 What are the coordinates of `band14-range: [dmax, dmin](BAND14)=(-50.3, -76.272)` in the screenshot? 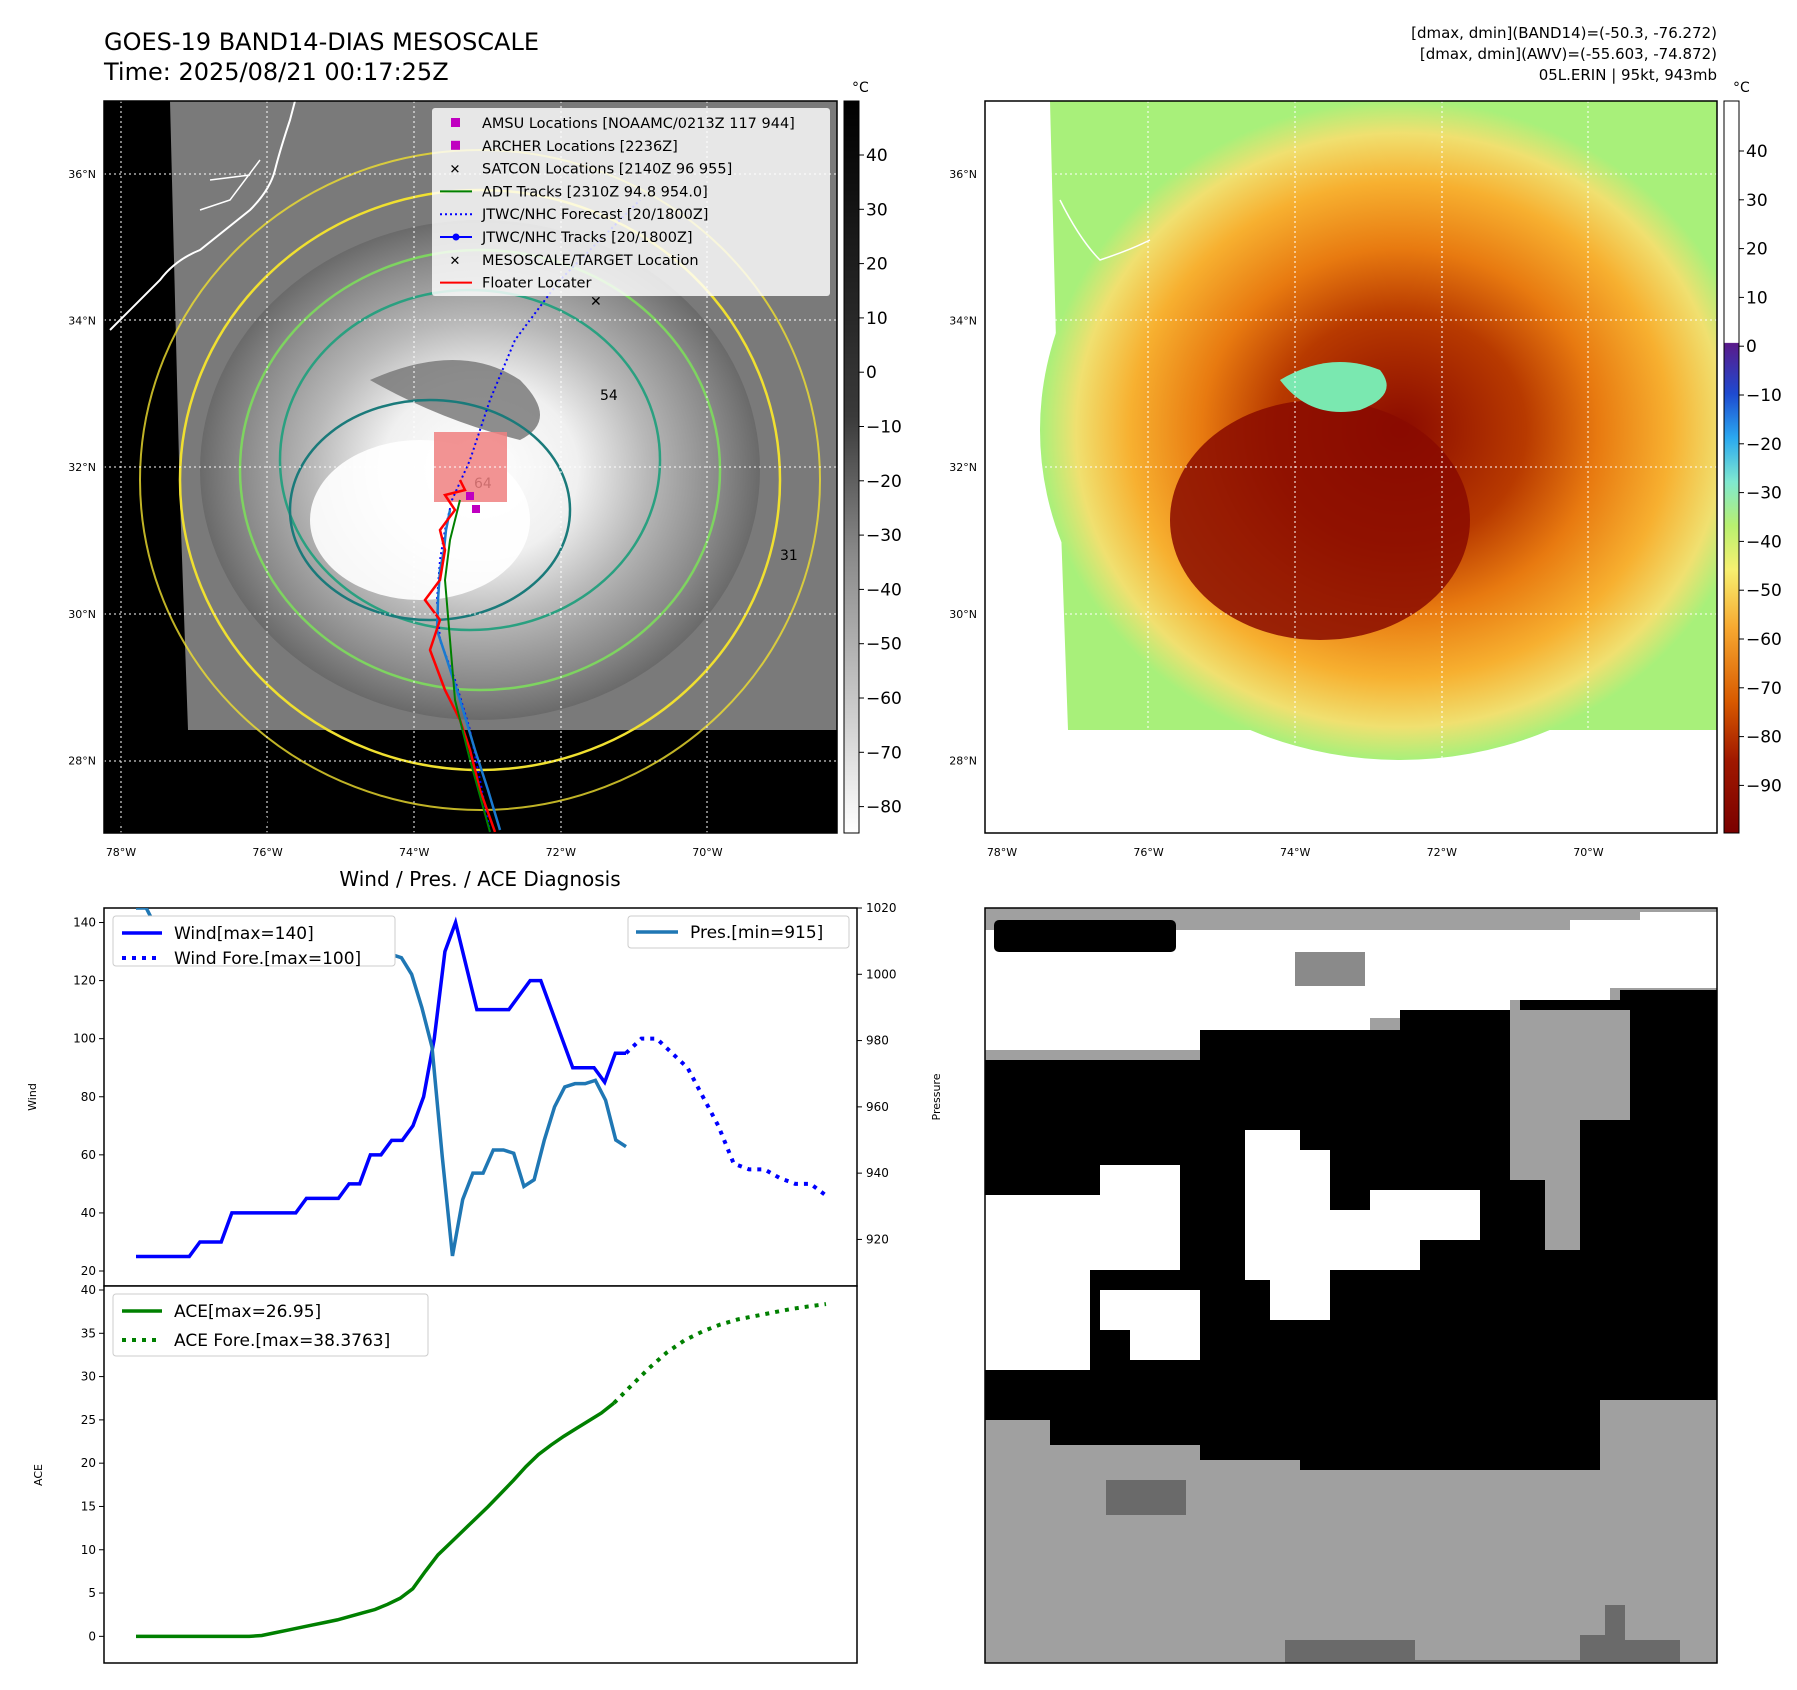 It's located at (1564, 33).